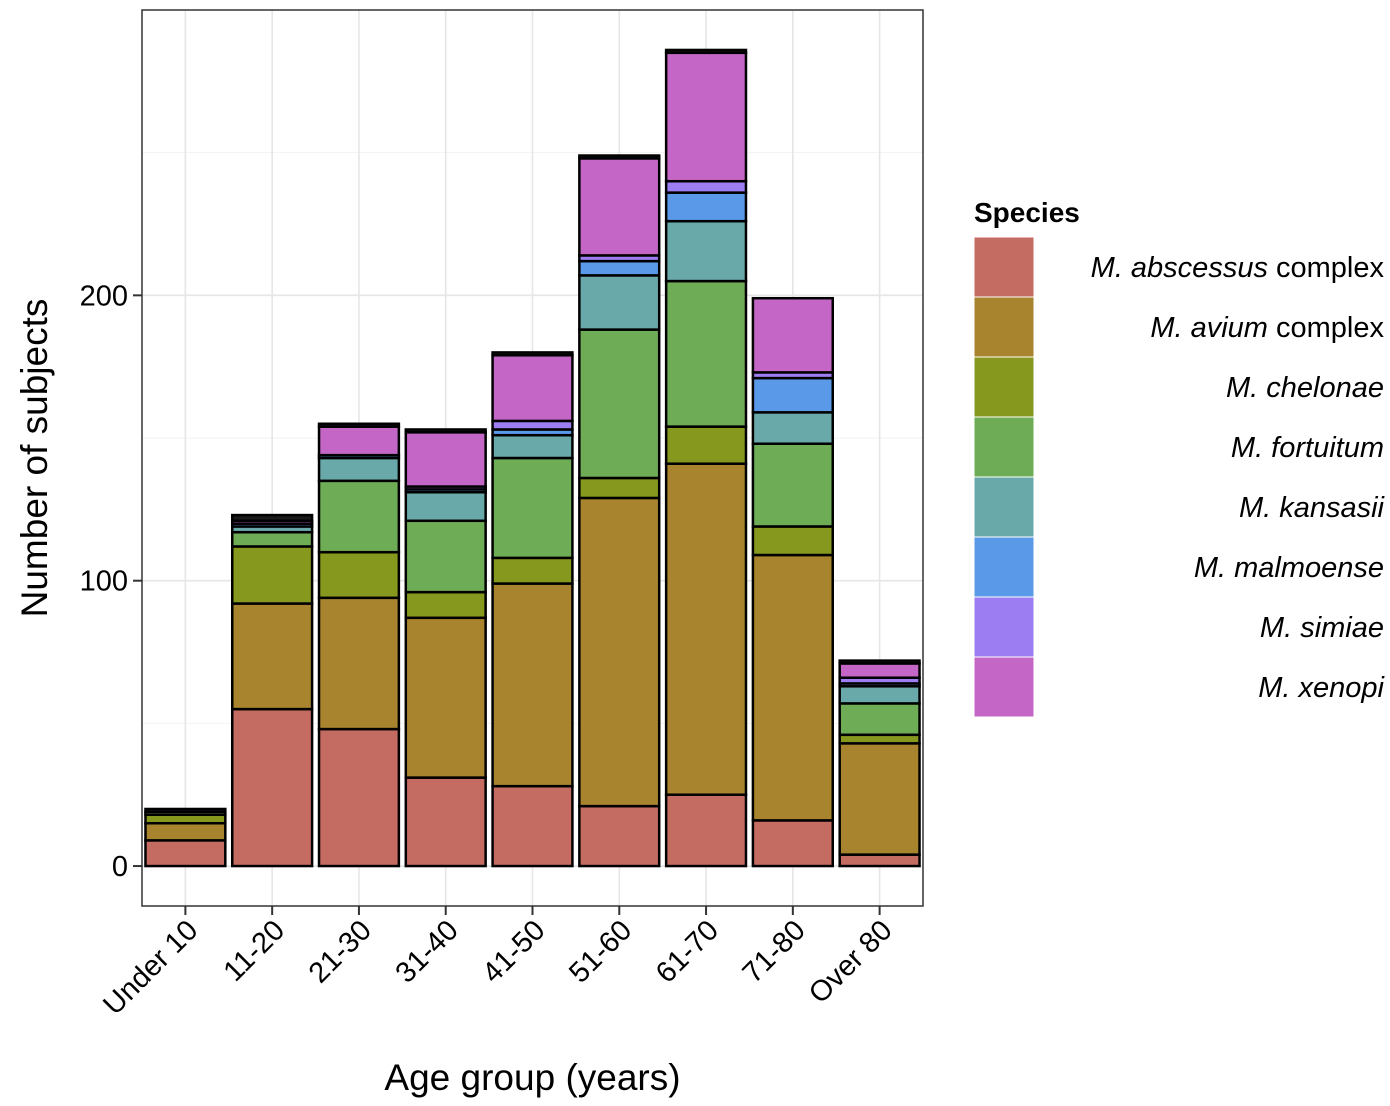 The image size is (1390, 1106). I want to click on legend-label: M. malmoense, so click(1289, 568).